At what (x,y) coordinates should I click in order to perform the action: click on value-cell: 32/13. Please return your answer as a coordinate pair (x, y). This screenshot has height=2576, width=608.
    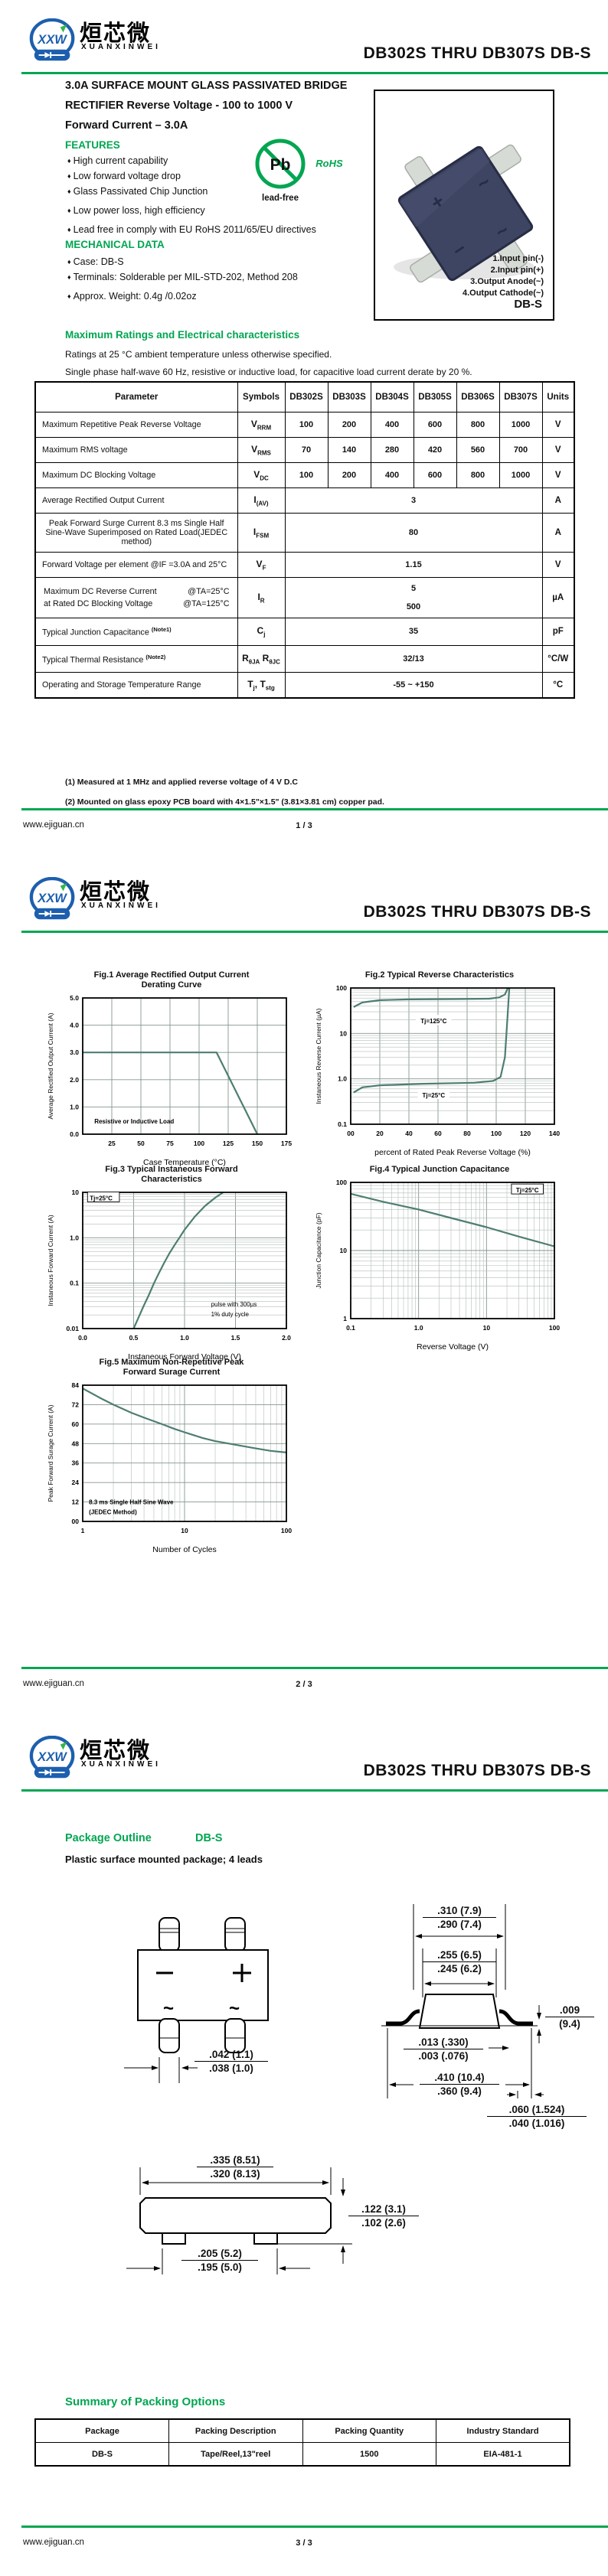
    Looking at the image, I should click on (413, 658).